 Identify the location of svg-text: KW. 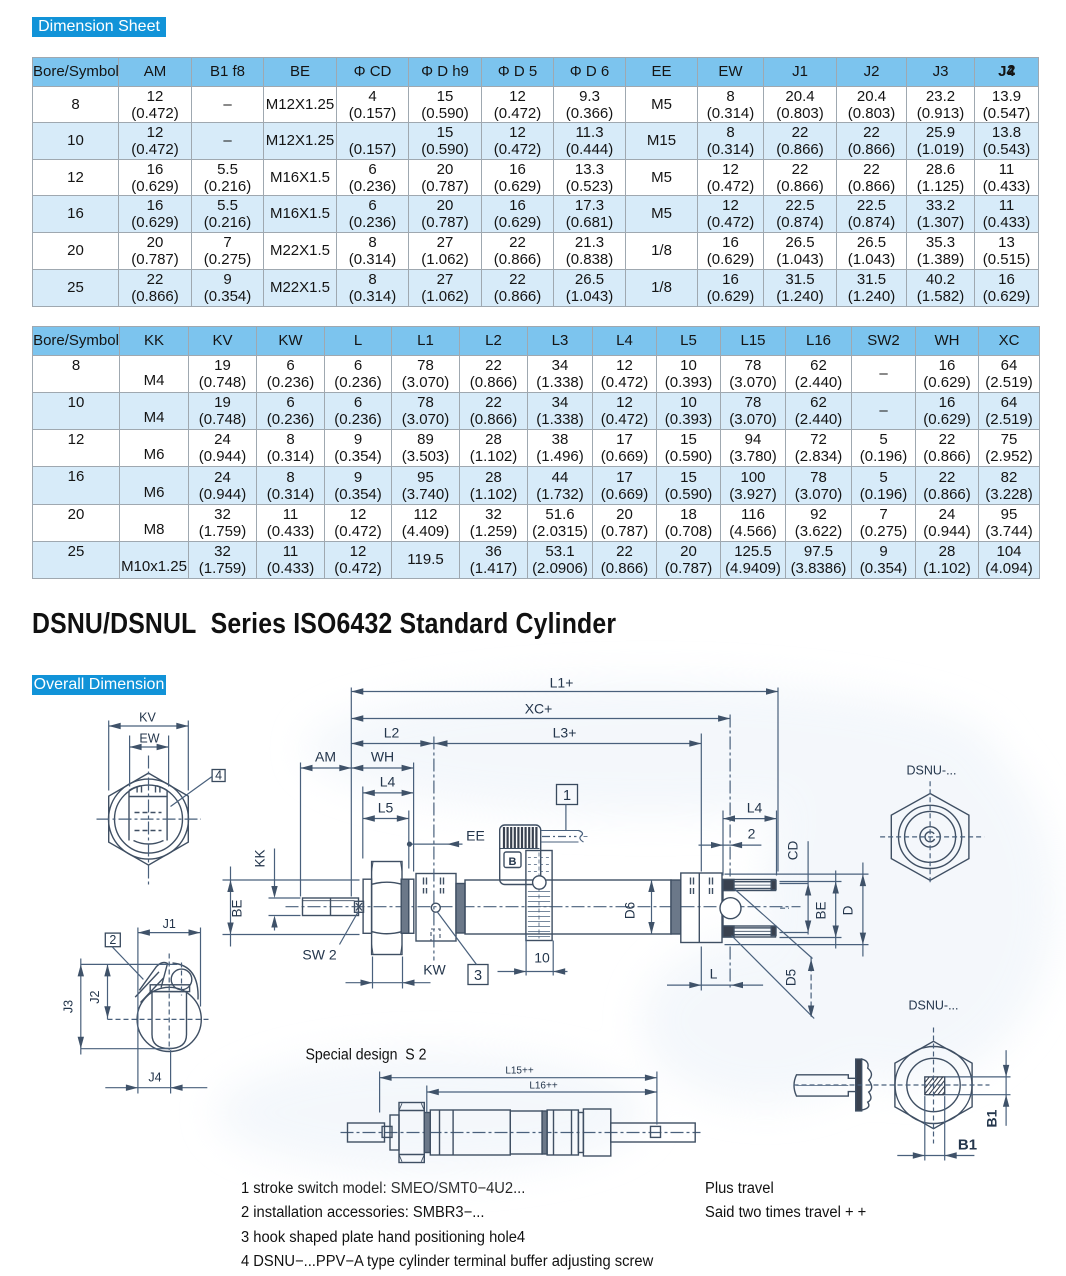
(434, 970).